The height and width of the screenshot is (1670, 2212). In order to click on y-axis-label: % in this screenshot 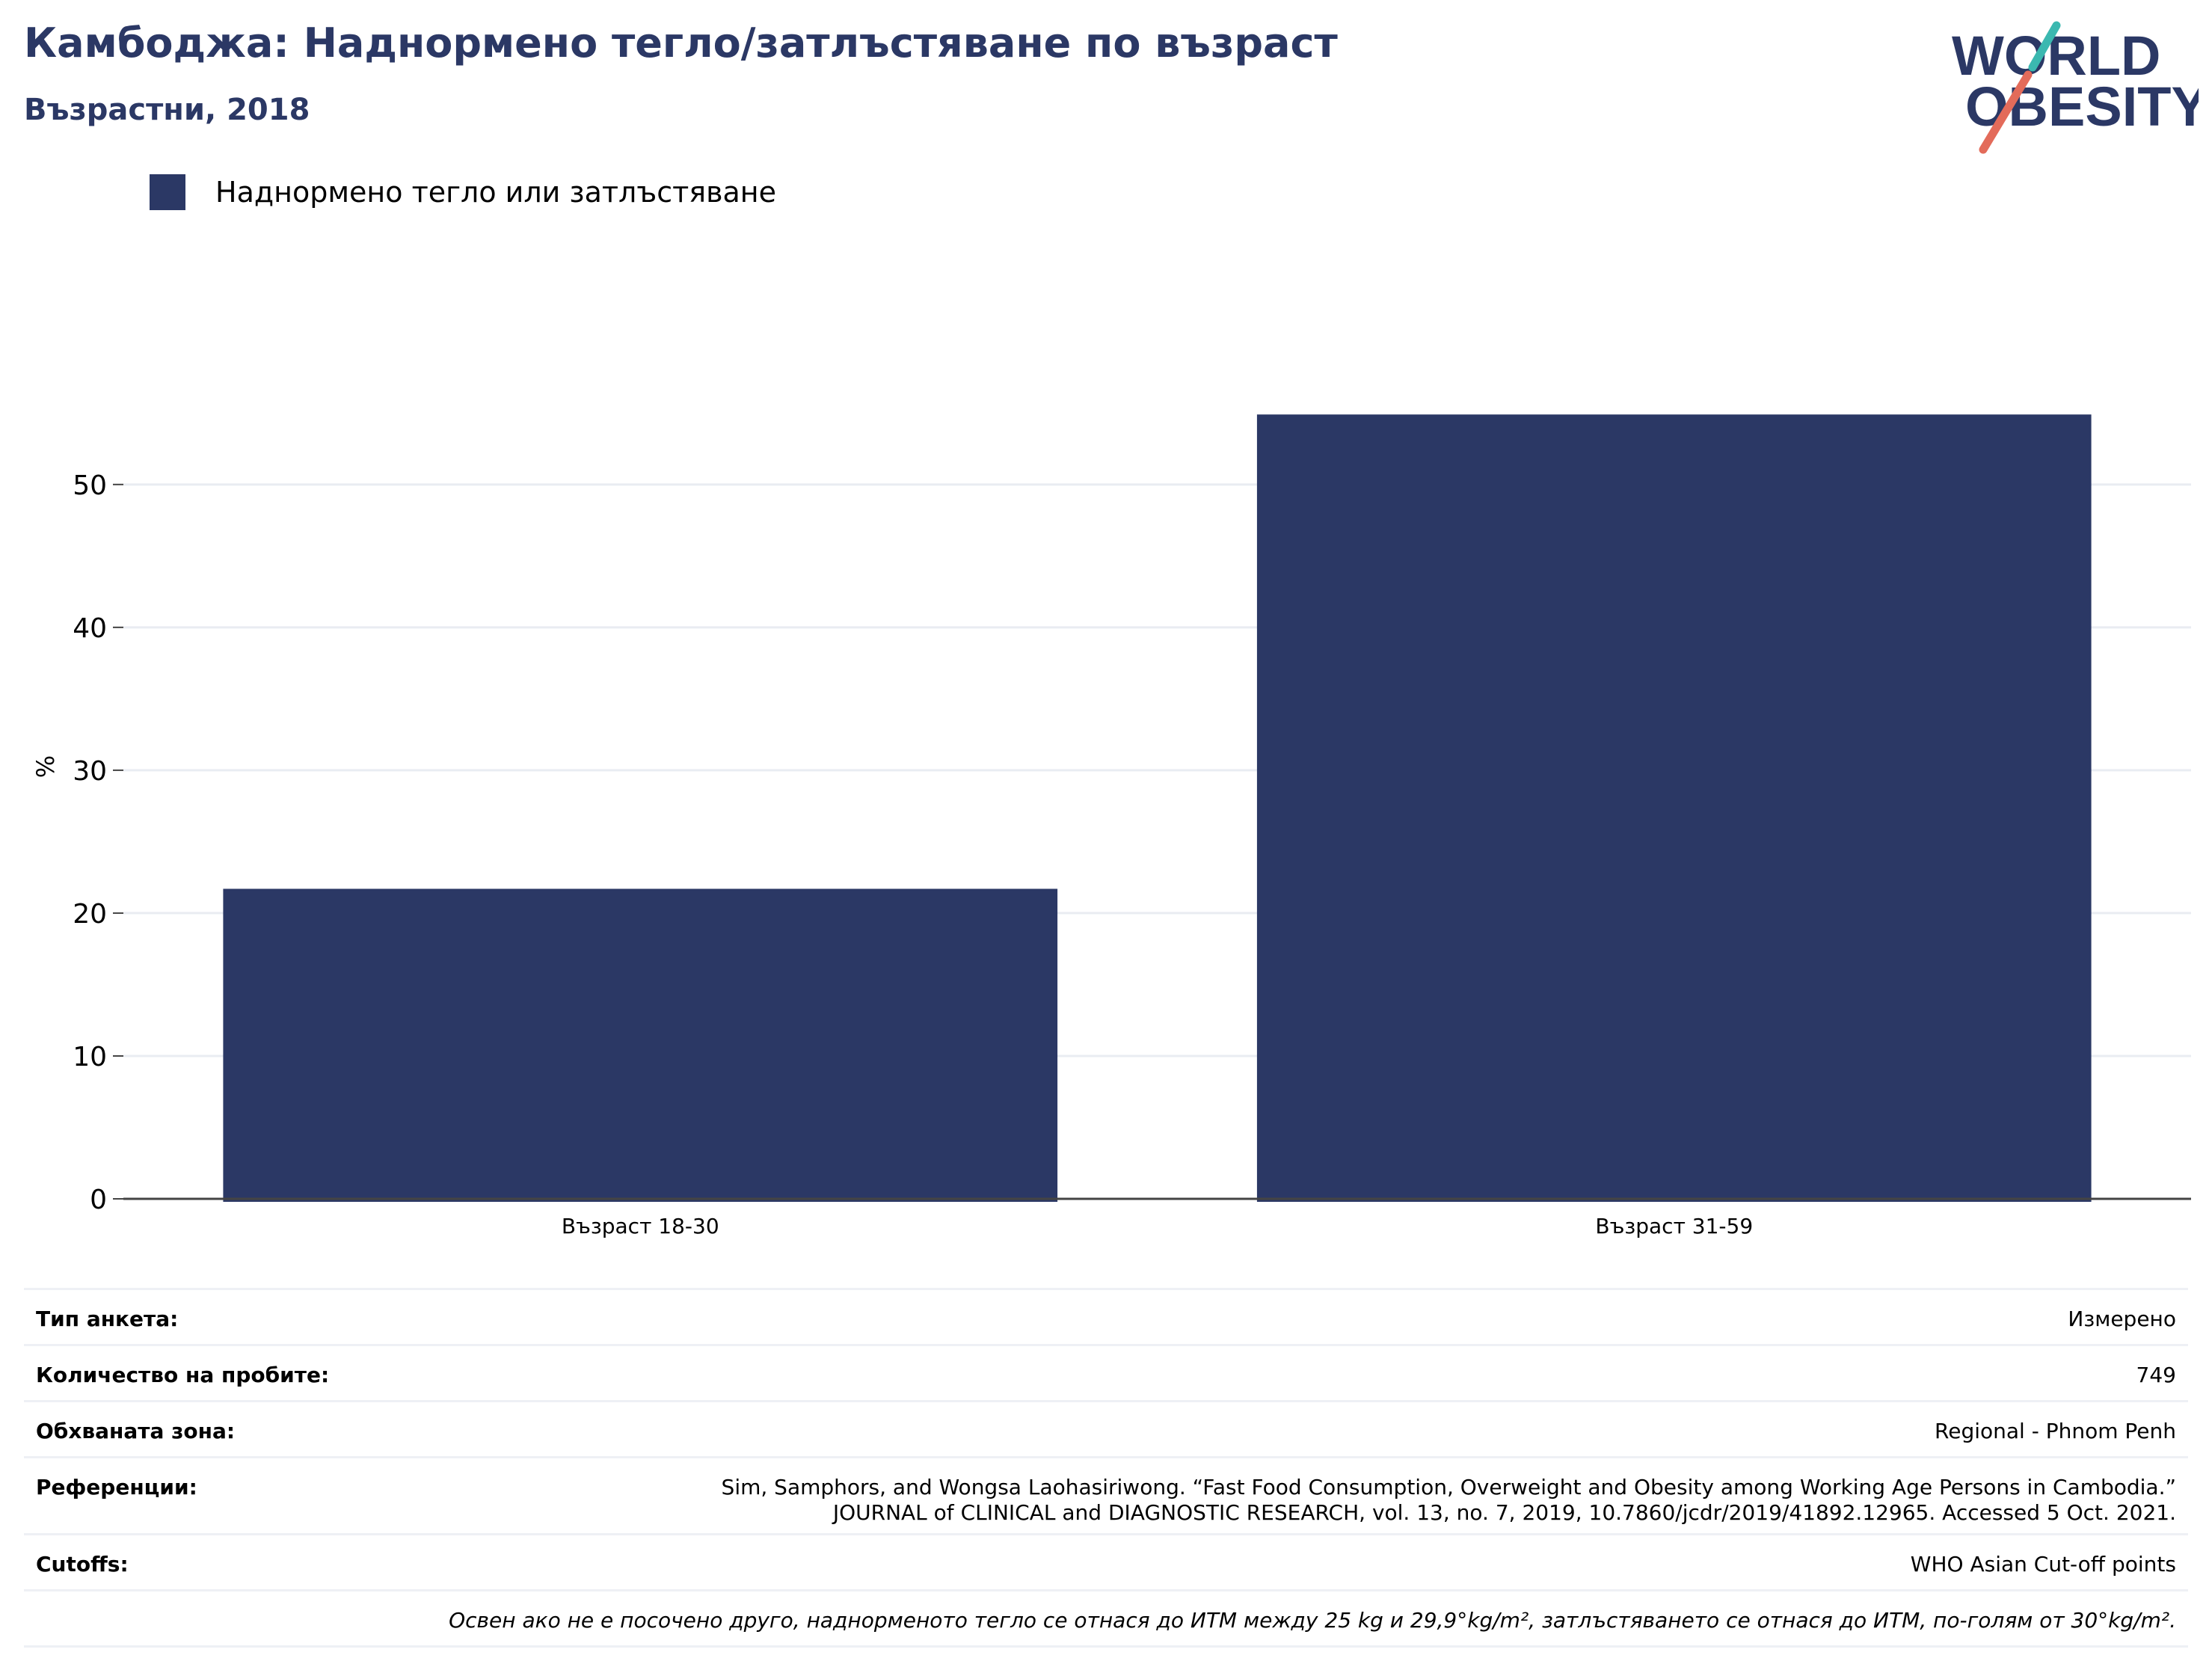, I will do `click(45, 766)`.